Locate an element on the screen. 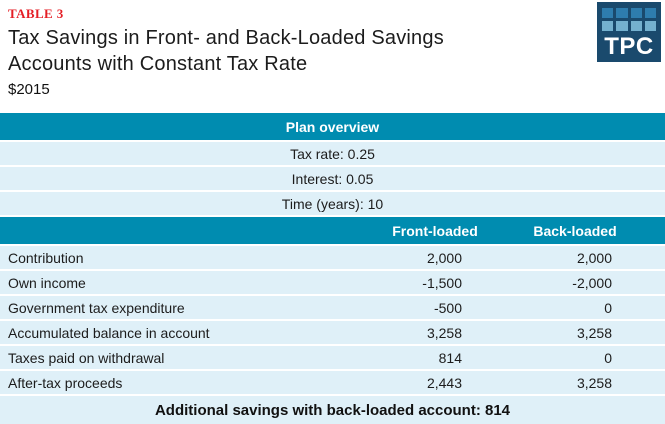 Image resolution: width=665 pixels, height=424 pixels. table-row-government-tax-expenditure: Government tax expenditure -500 0 is located at coordinates (332, 308).